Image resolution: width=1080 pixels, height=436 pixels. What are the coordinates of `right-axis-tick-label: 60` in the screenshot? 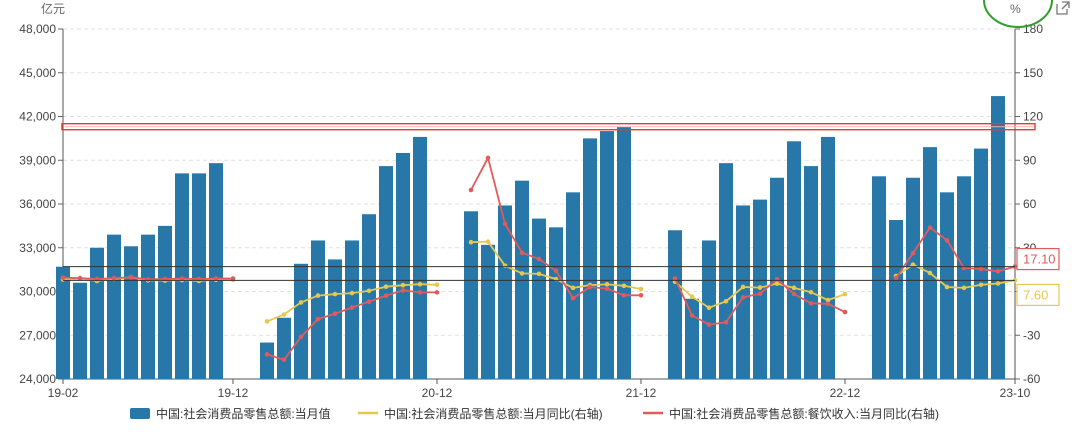 It's located at (1030, 204).